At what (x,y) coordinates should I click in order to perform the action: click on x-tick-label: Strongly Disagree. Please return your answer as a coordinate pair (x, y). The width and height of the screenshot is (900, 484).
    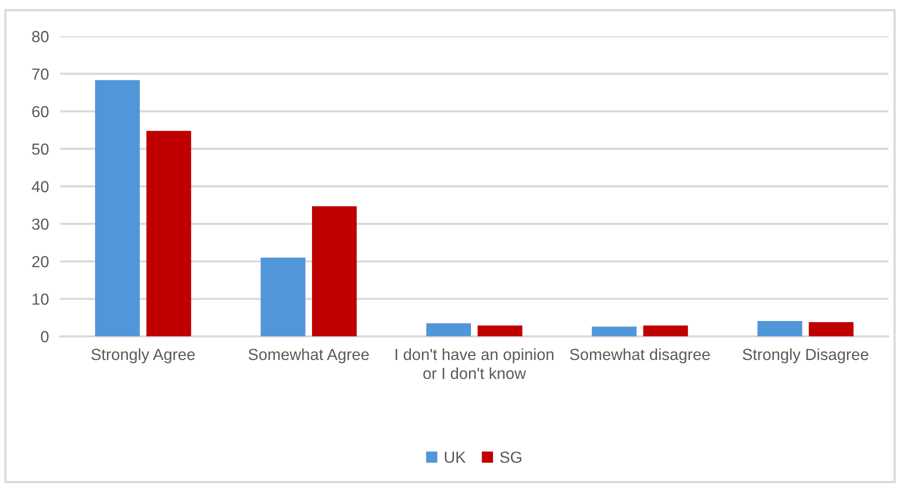
    Looking at the image, I should click on (805, 356).